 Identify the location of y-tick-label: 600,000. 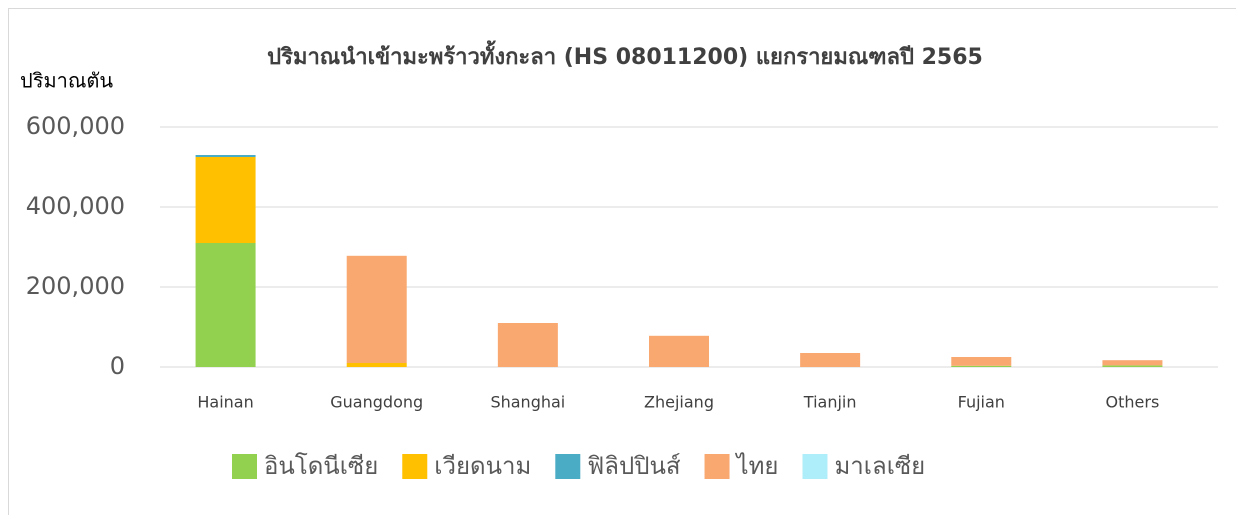
(75, 126).